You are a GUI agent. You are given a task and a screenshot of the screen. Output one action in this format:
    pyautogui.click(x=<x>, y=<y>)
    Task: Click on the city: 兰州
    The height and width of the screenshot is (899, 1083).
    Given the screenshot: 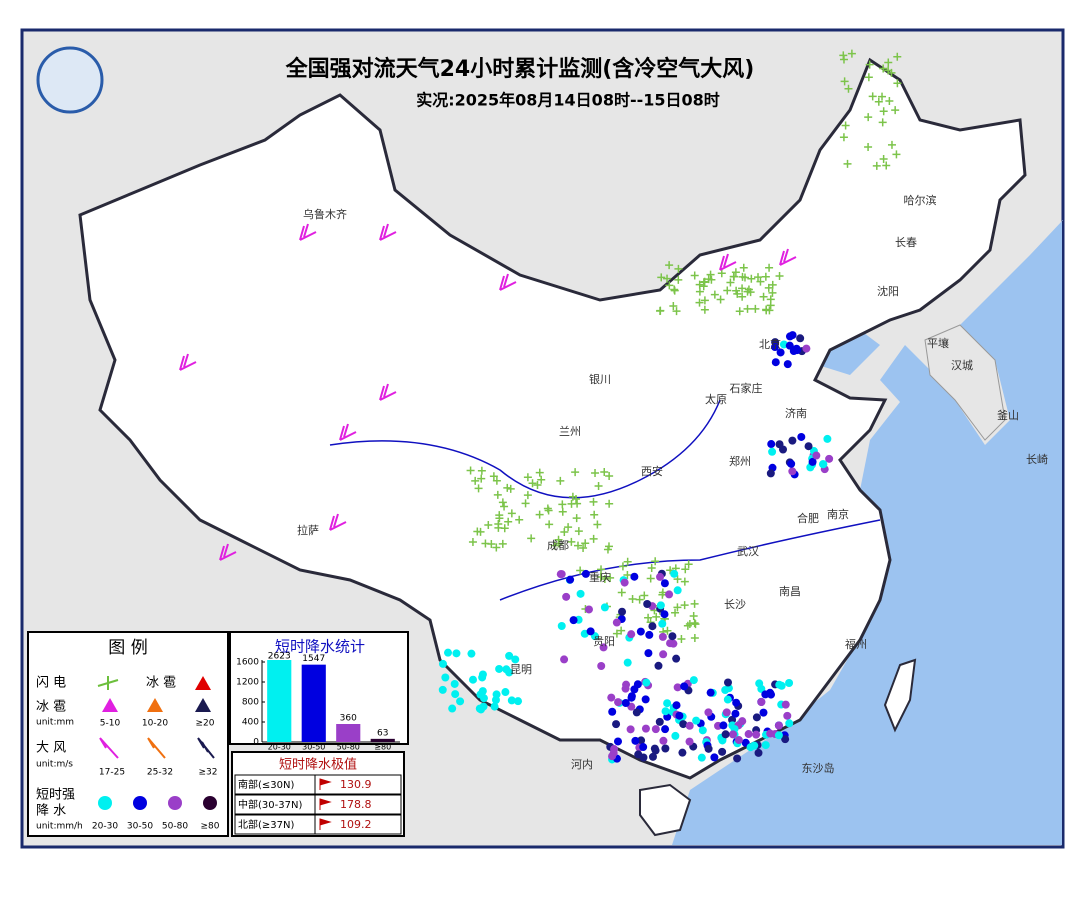 What is the action you would take?
    pyautogui.click(x=570, y=431)
    